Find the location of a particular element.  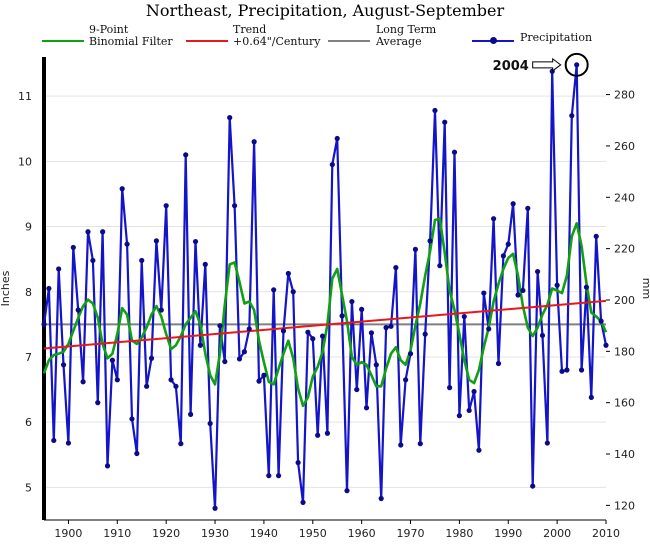

annotation-label: 2004 is located at coordinates (511, 66).